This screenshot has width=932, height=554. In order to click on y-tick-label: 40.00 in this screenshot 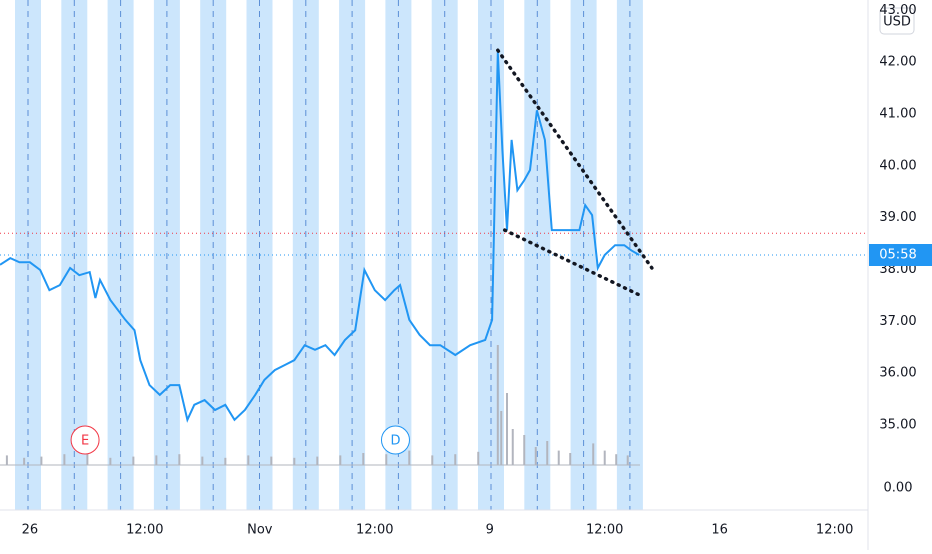, I will do `click(897, 165)`.